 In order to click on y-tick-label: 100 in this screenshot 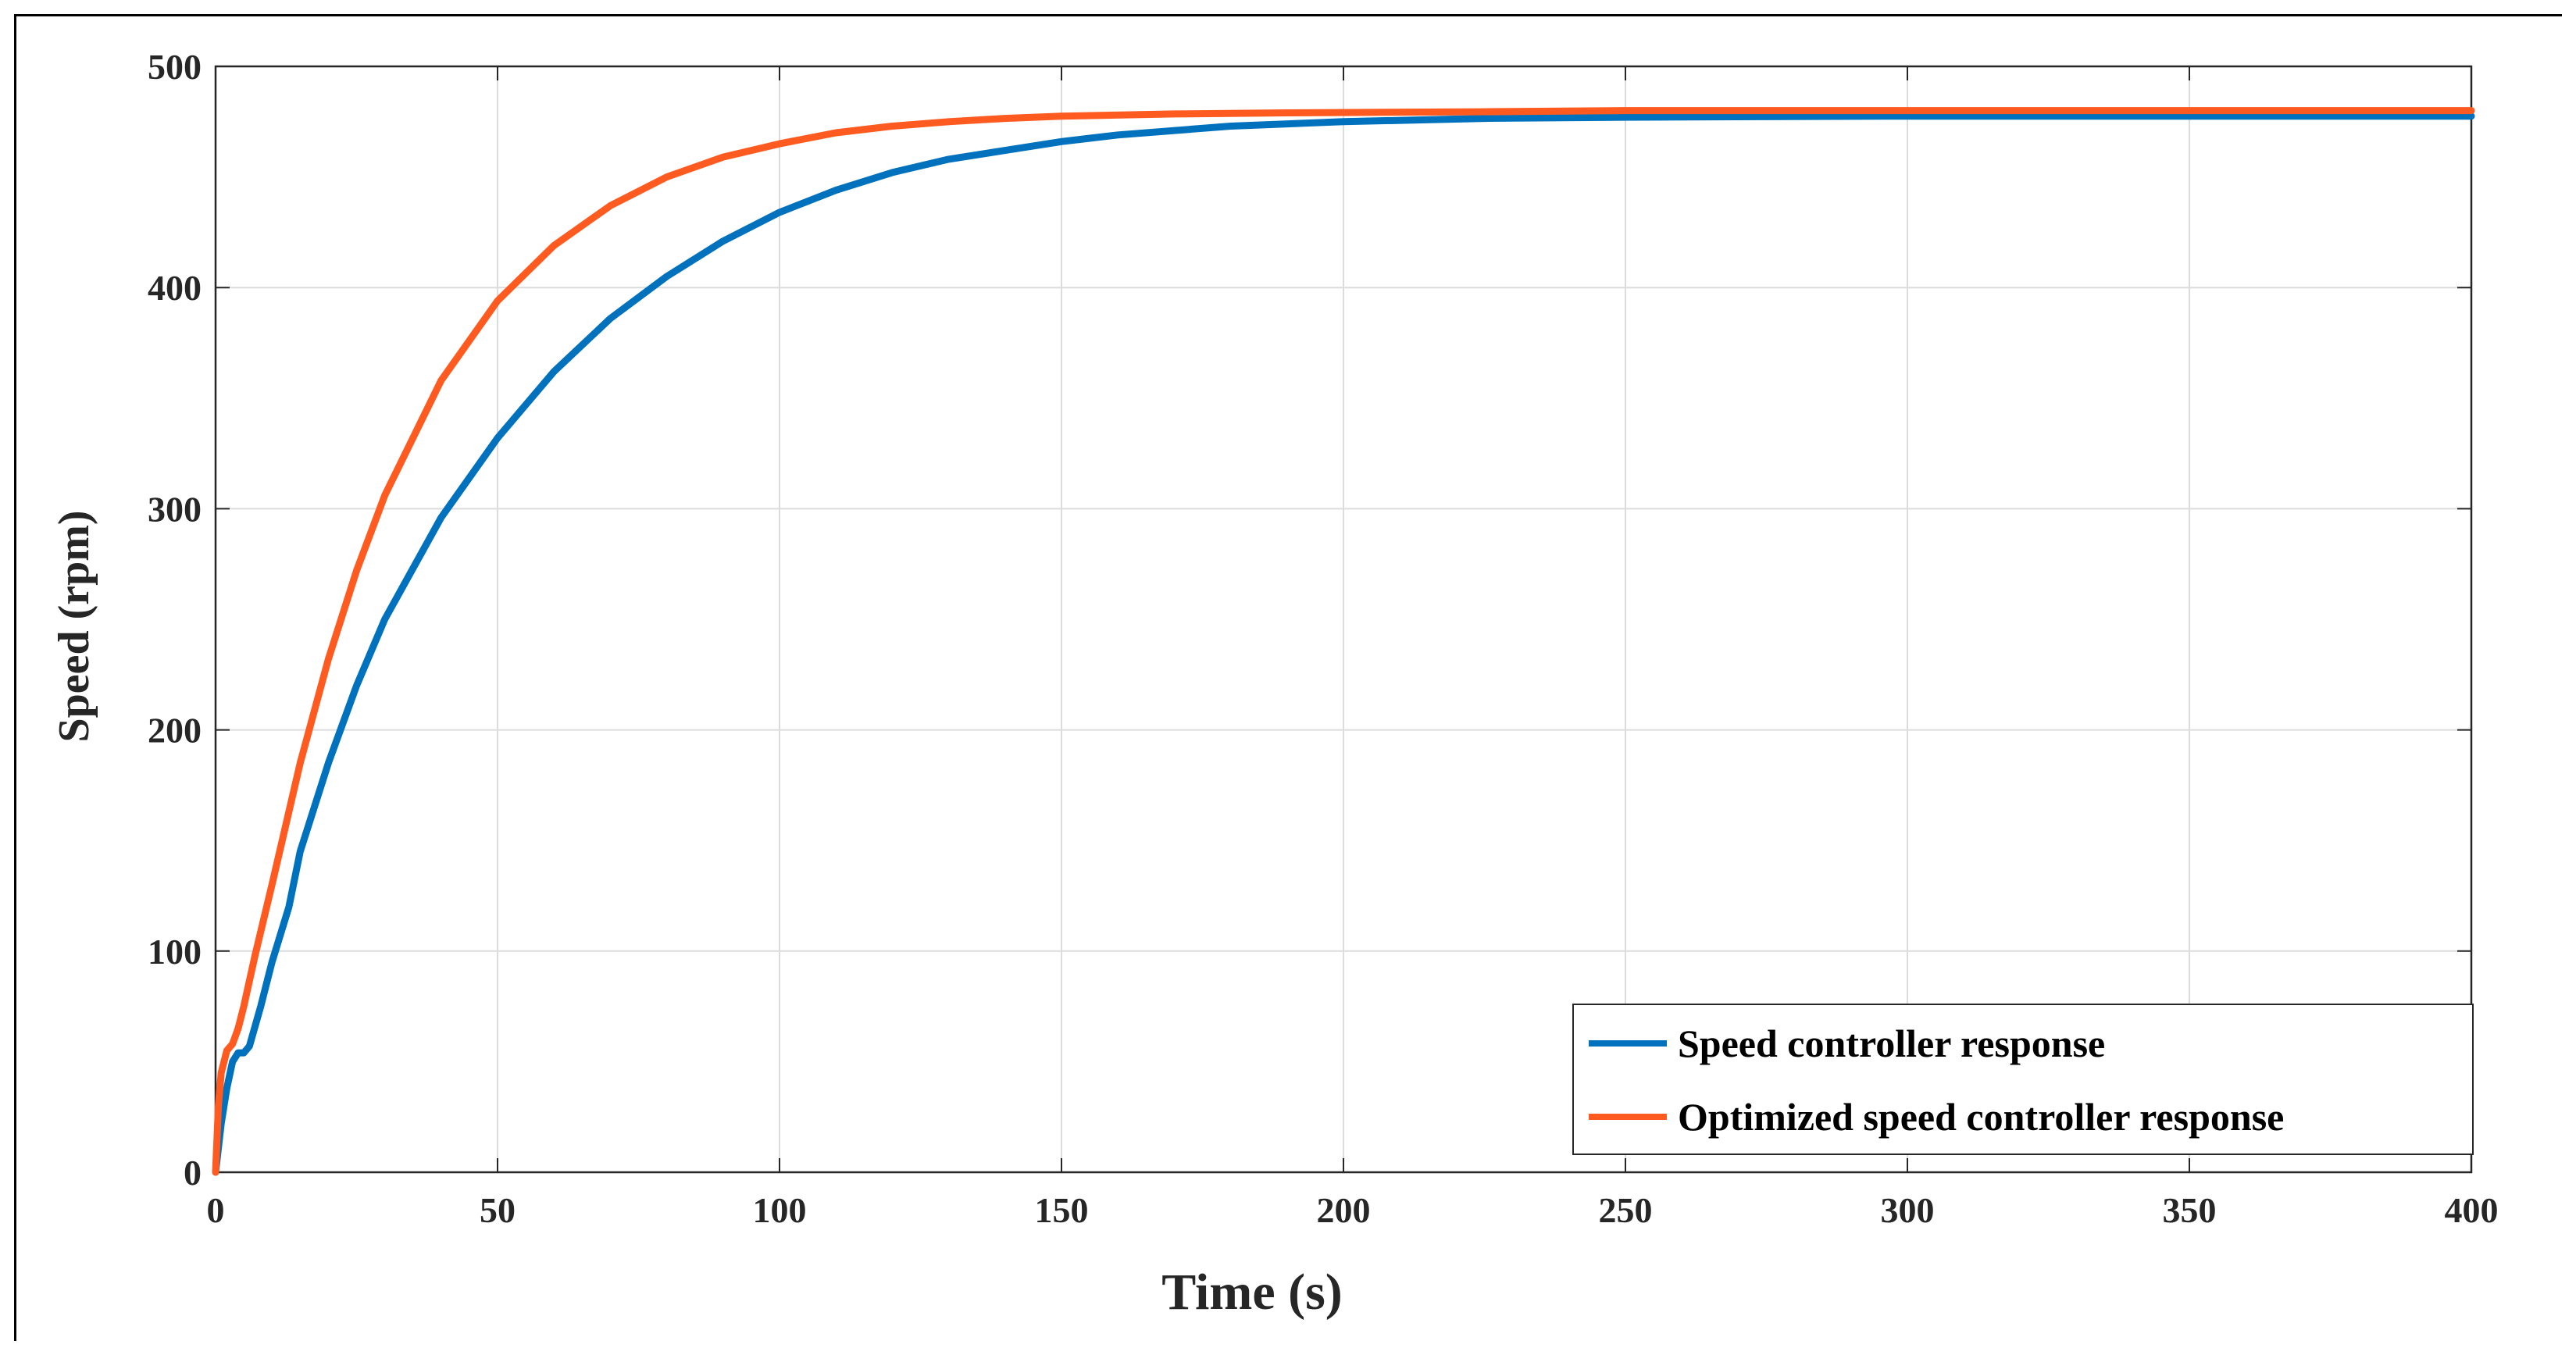, I will do `click(175, 952)`.